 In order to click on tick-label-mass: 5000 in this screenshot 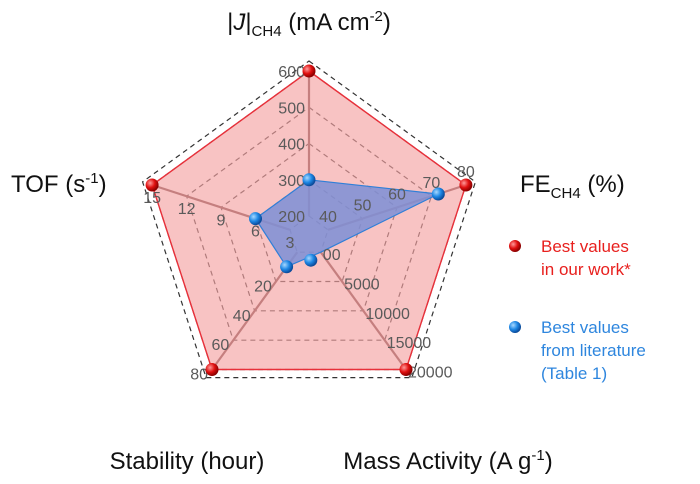, I will do `click(362, 285)`.